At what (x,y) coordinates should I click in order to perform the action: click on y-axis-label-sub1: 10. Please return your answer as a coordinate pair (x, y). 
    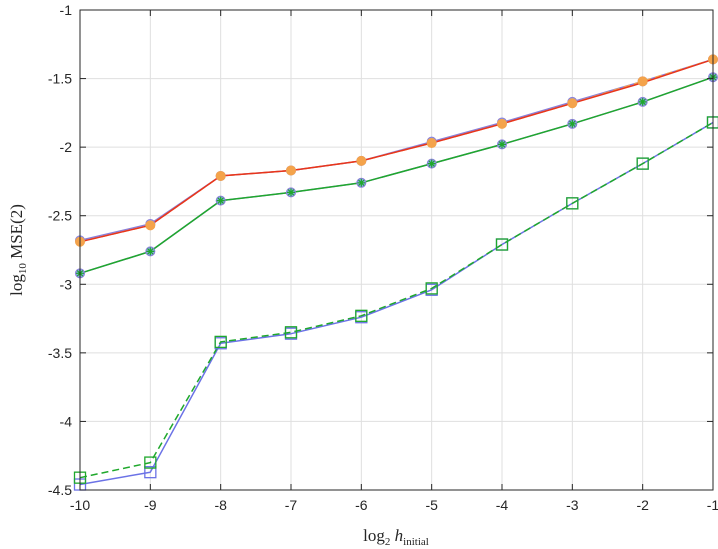
    Looking at the image, I should click on (23, 269).